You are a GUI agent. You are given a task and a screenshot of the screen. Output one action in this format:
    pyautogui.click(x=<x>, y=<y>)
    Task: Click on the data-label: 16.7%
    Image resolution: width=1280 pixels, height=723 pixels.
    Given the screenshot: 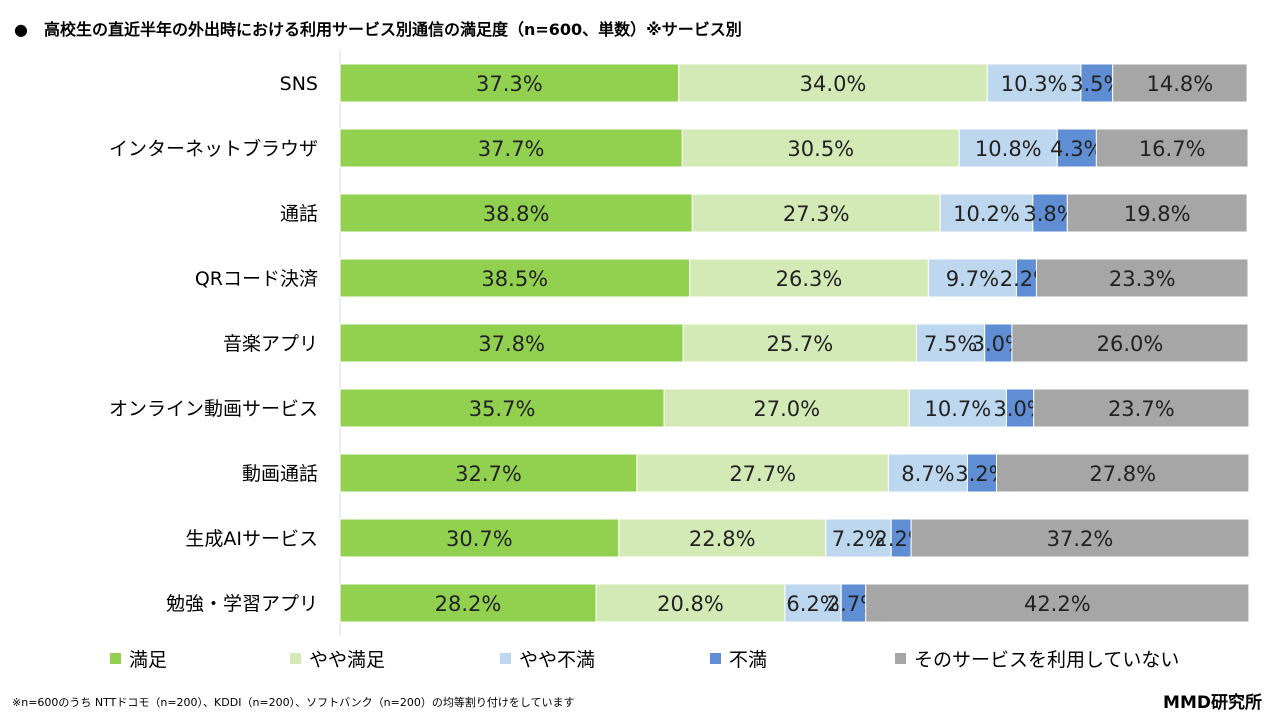 What is the action you would take?
    pyautogui.click(x=1172, y=149)
    